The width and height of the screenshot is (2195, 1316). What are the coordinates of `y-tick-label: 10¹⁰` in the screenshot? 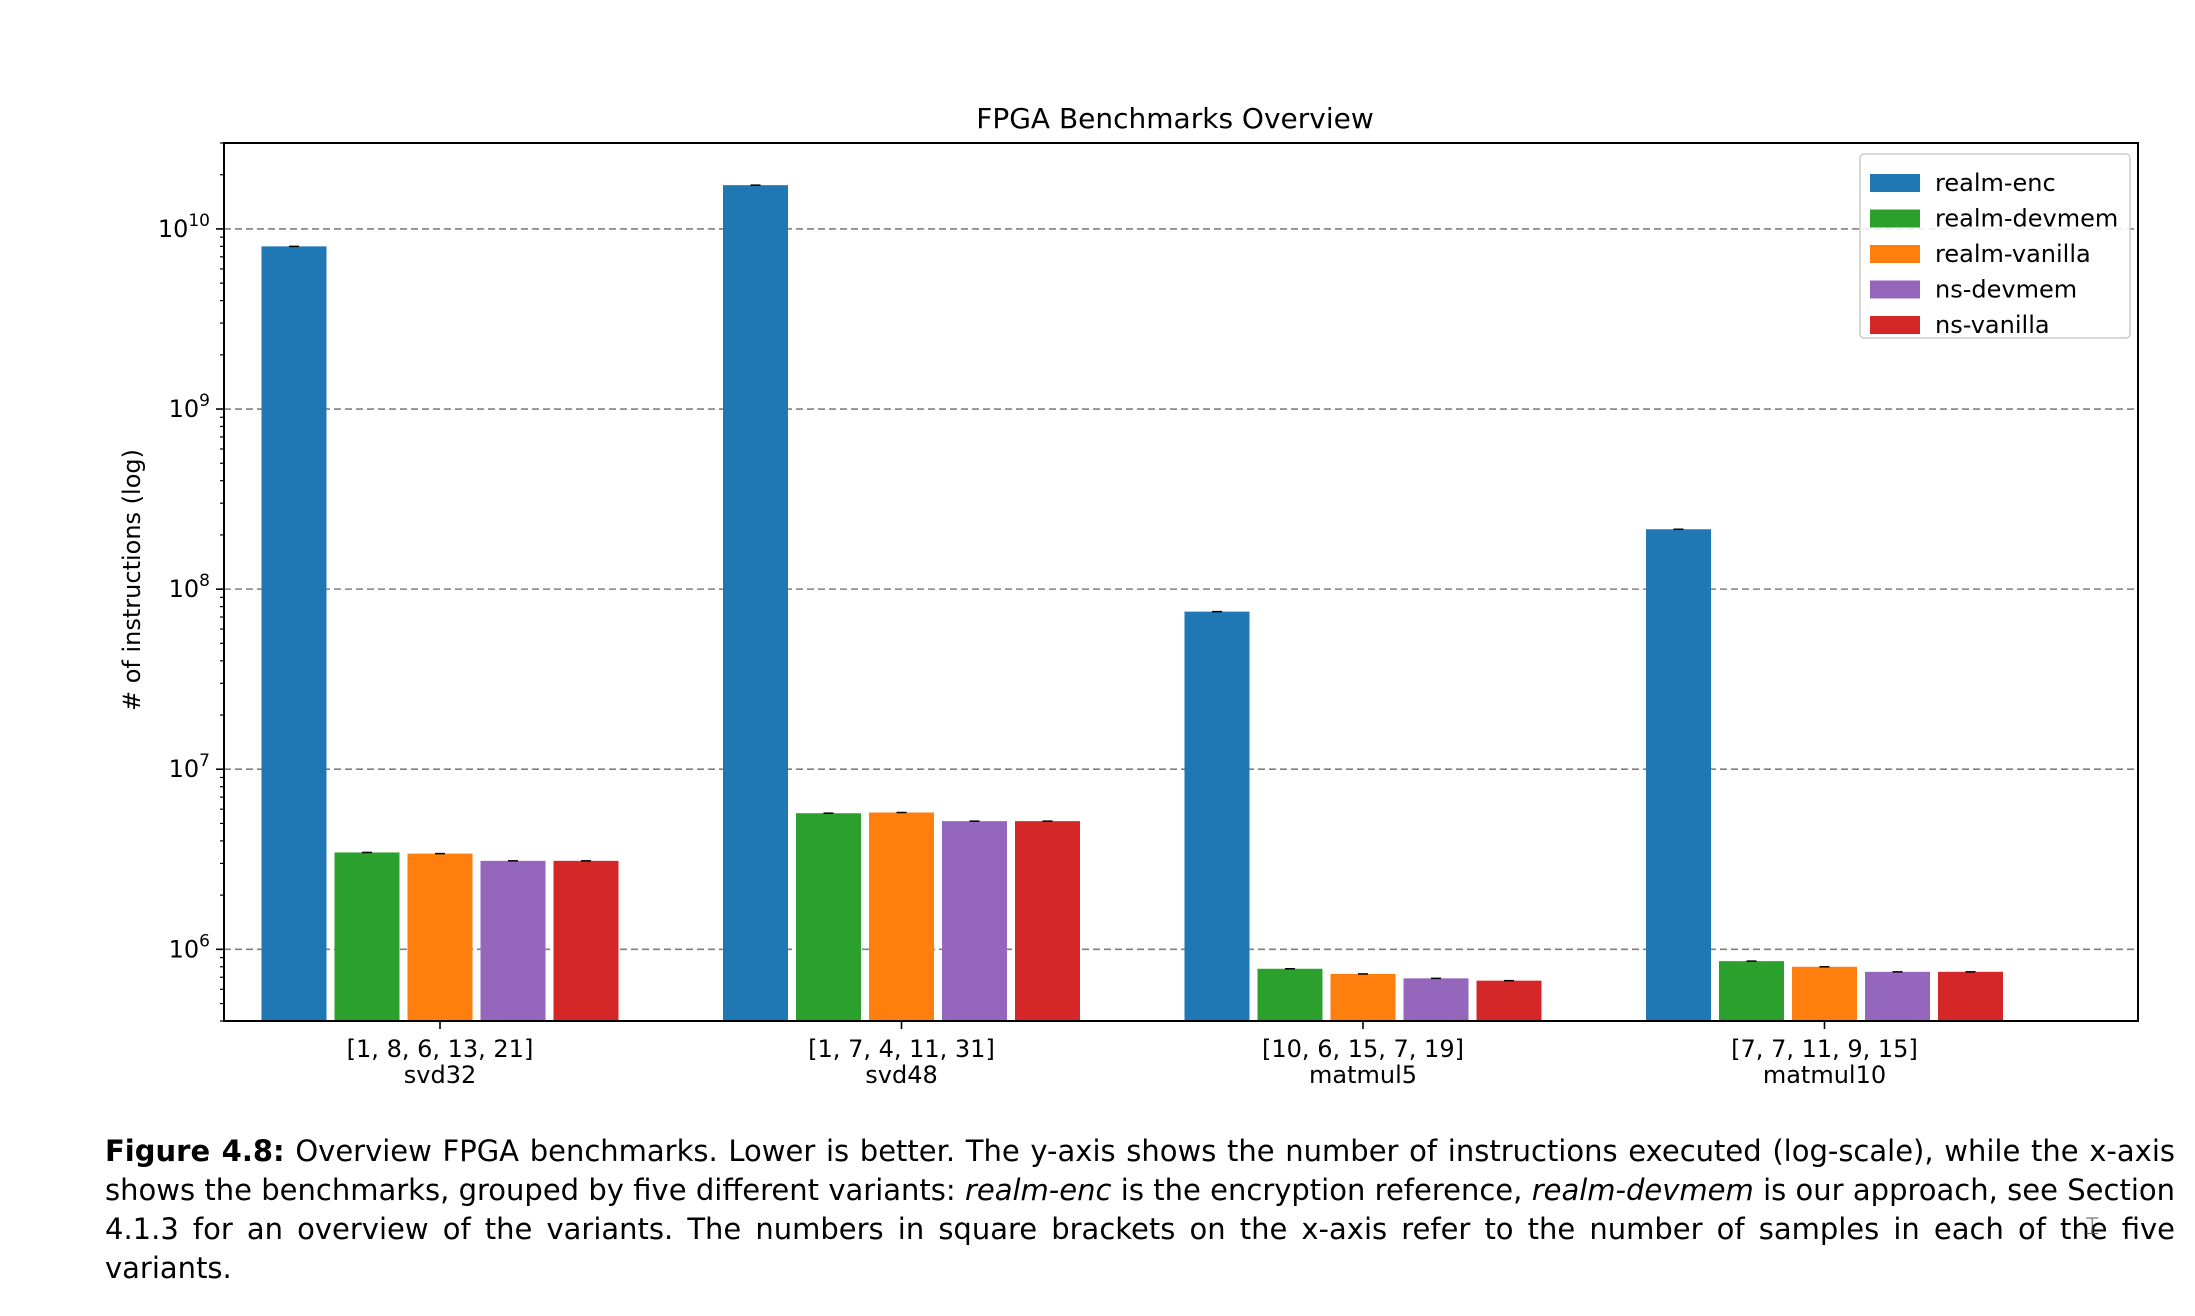 It's located at (184, 227).